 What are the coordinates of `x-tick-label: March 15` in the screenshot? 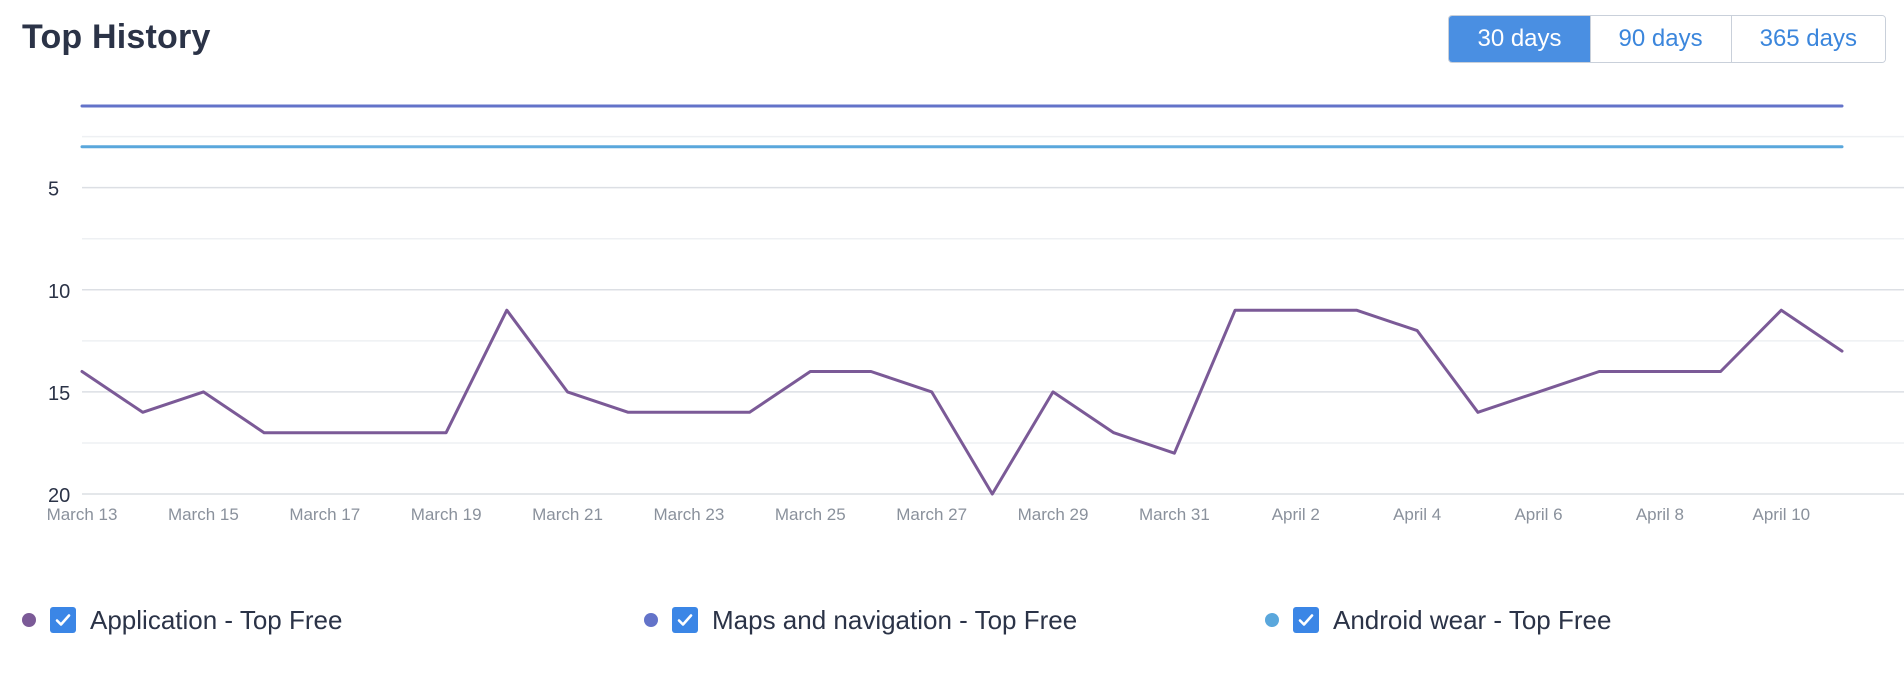 It's located at (203, 514).